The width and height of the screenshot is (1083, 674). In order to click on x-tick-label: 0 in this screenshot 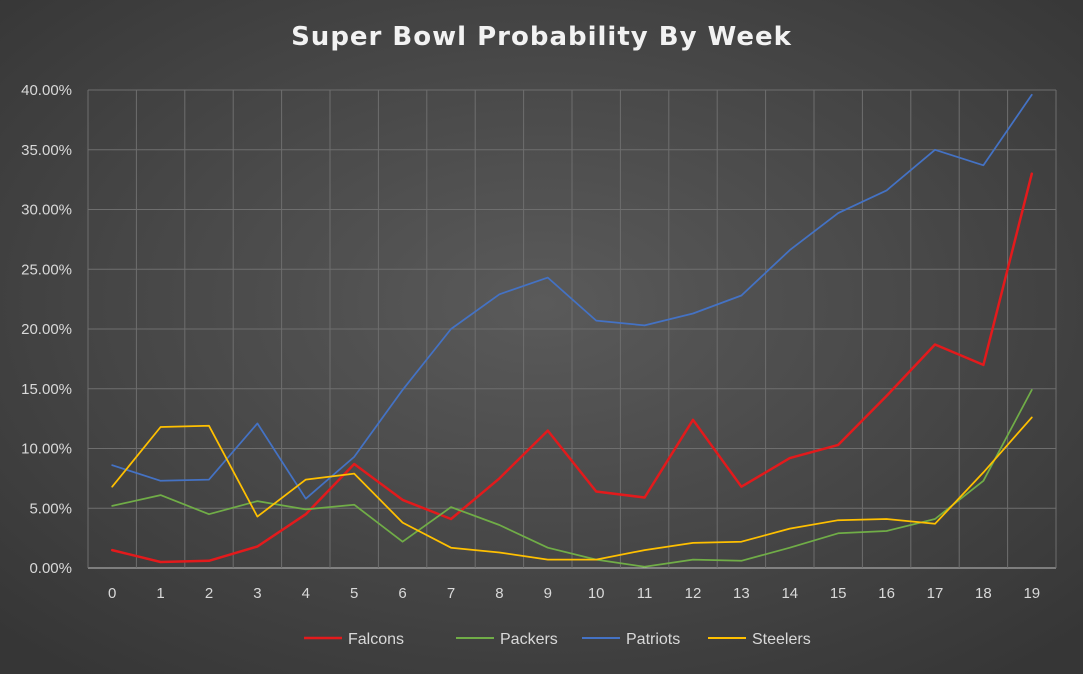, I will do `click(112, 593)`.